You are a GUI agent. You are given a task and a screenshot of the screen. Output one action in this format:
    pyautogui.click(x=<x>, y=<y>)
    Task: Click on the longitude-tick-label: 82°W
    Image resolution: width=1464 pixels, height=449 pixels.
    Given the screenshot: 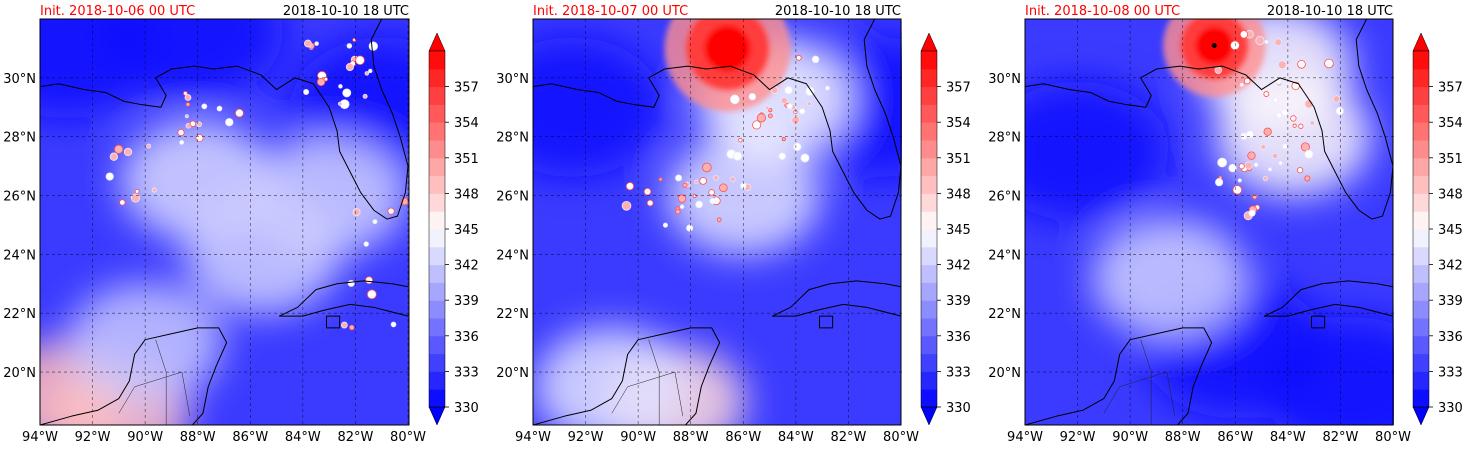 What is the action you would take?
    pyautogui.click(x=355, y=437)
    